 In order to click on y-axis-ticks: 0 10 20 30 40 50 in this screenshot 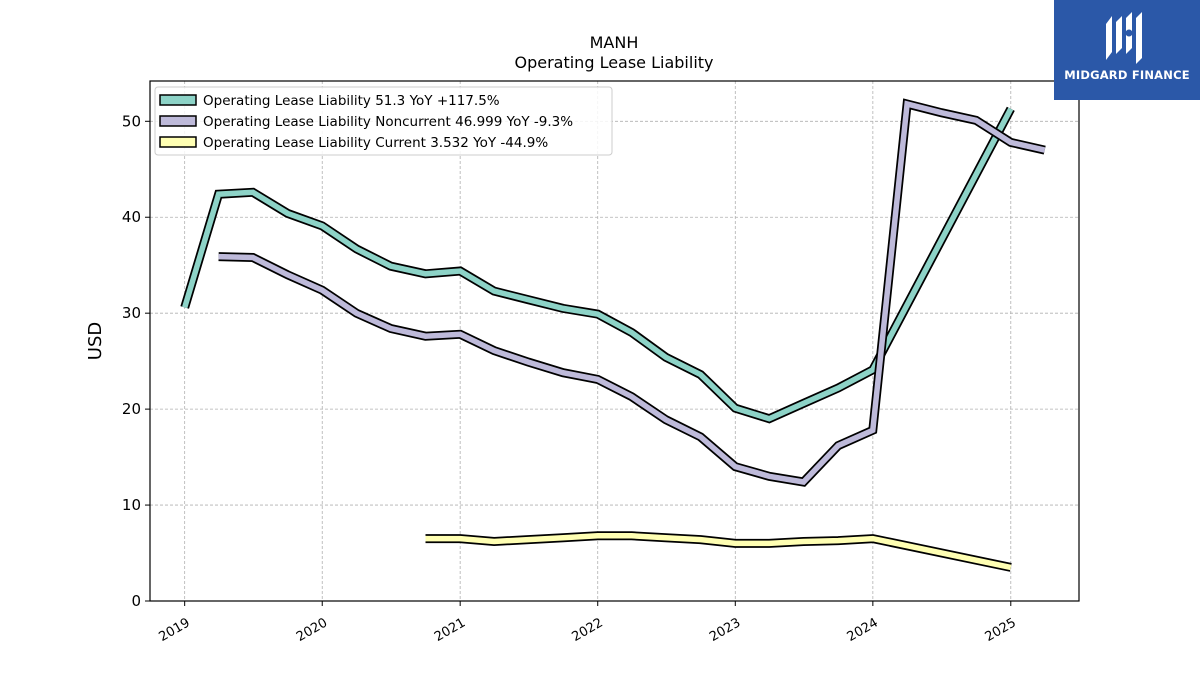, I will do `click(136, 361)`.